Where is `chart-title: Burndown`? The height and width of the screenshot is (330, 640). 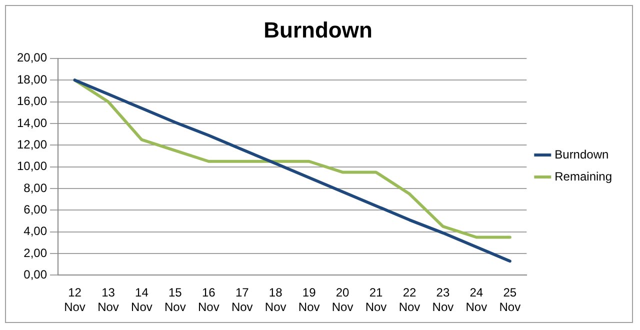 chart-title: Burndown is located at coordinates (318, 29).